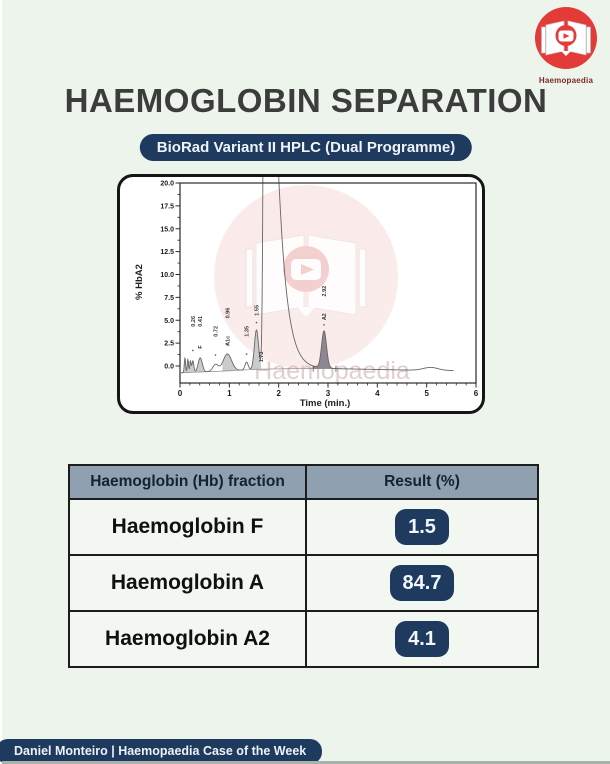 This screenshot has width=610, height=764. What do you see at coordinates (422, 639) in the screenshot?
I see `result-chip: 4.1` at bounding box center [422, 639].